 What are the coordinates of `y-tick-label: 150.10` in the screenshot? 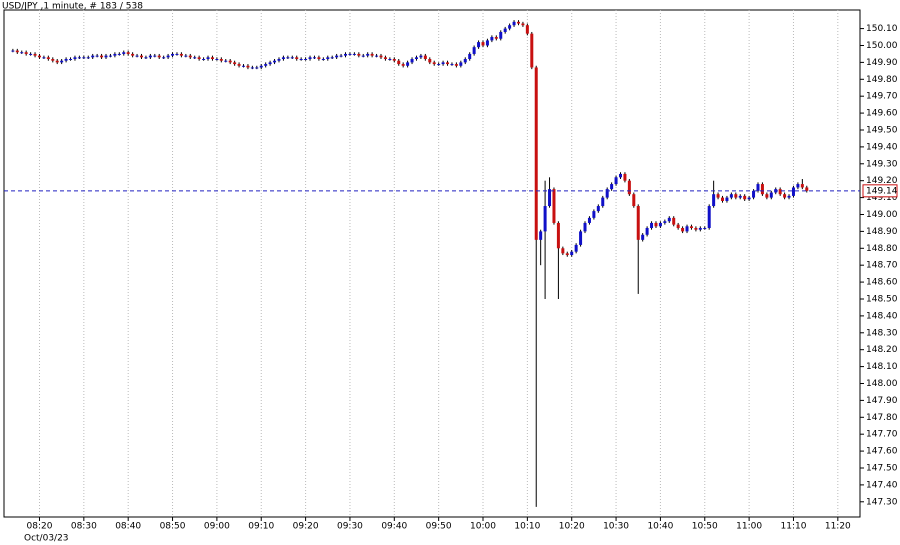 It's located at (882, 29).